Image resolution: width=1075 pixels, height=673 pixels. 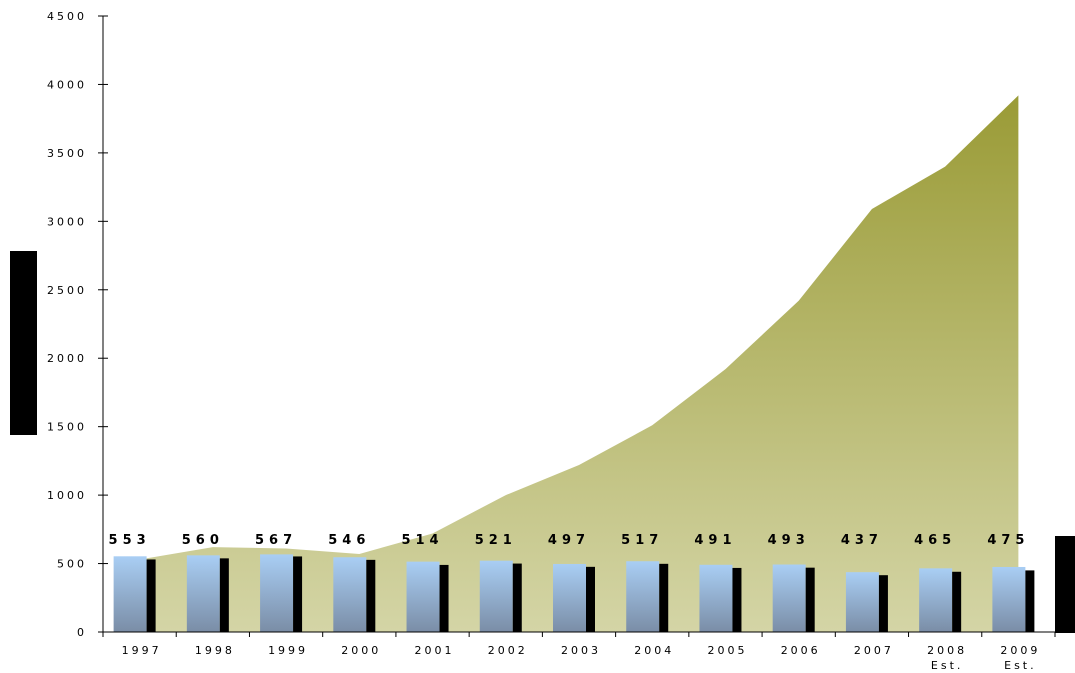 I want to click on data-label-10: 437, so click(x=862, y=540).